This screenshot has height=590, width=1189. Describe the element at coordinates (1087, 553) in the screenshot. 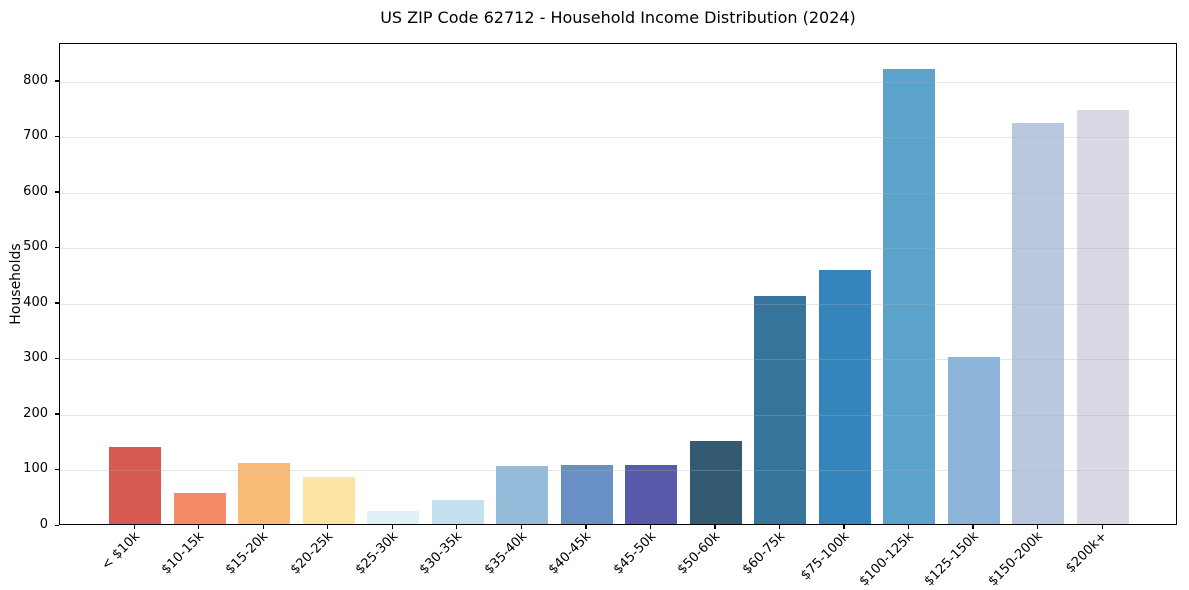

I see `xtick-label-text: $200k+` at that location.